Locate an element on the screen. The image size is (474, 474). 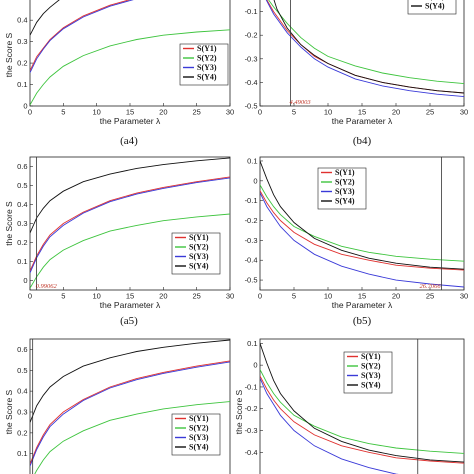
threshold-label: 0.99062 is located at coordinates (47, 286).